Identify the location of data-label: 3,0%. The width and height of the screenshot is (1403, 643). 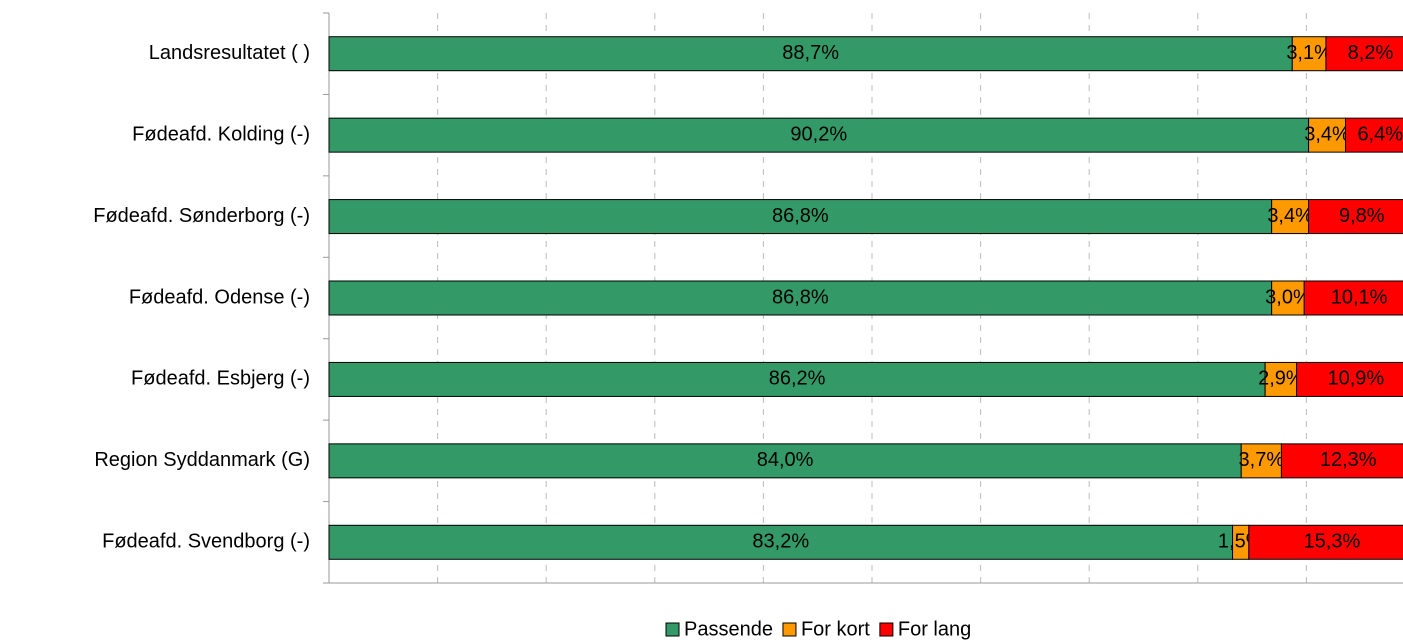
(1288, 297).